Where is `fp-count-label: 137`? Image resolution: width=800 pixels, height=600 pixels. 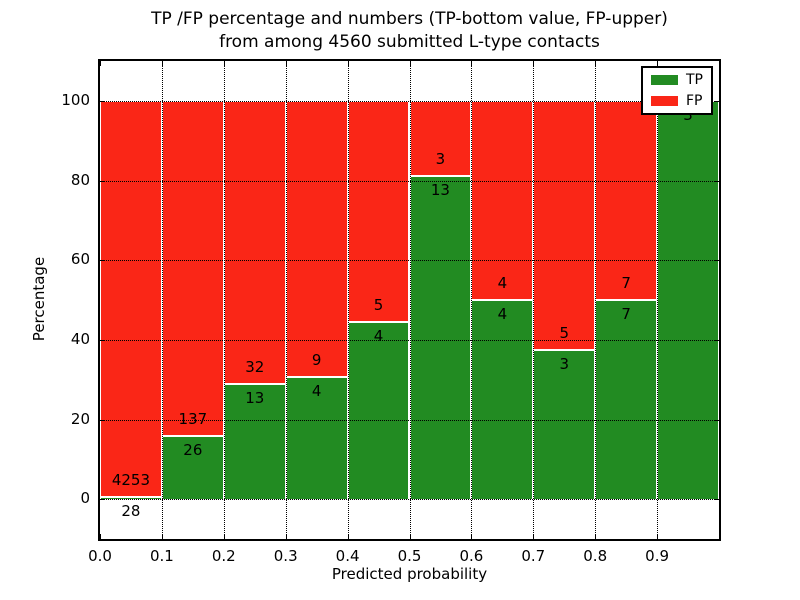
fp-count-label: 137 is located at coordinates (193, 418).